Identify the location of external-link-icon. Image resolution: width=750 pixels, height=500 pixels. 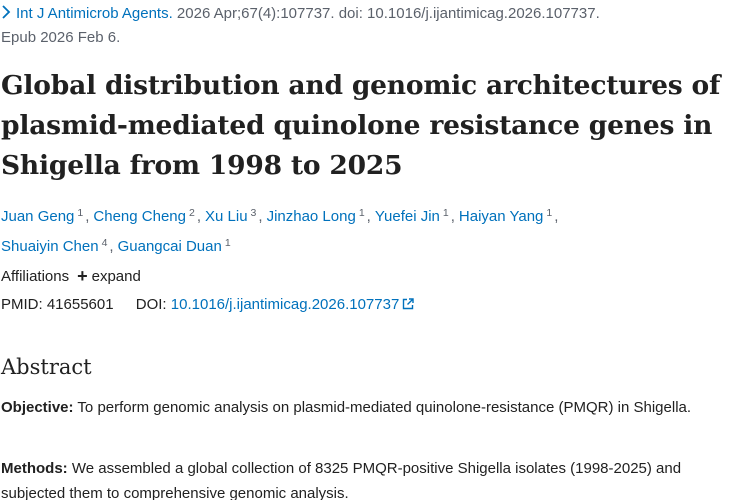
(408, 304).